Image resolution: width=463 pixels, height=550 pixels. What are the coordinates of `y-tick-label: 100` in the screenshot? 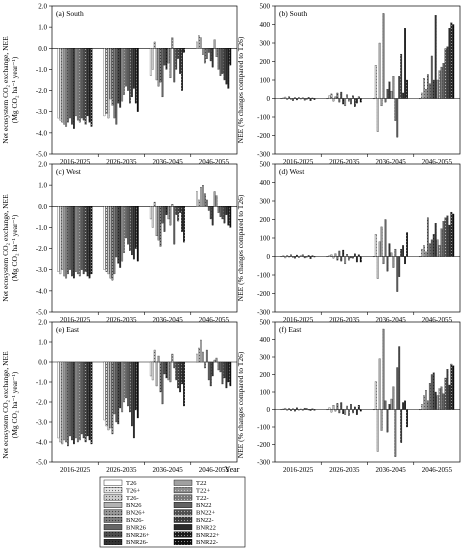 It's located at (265, 239).